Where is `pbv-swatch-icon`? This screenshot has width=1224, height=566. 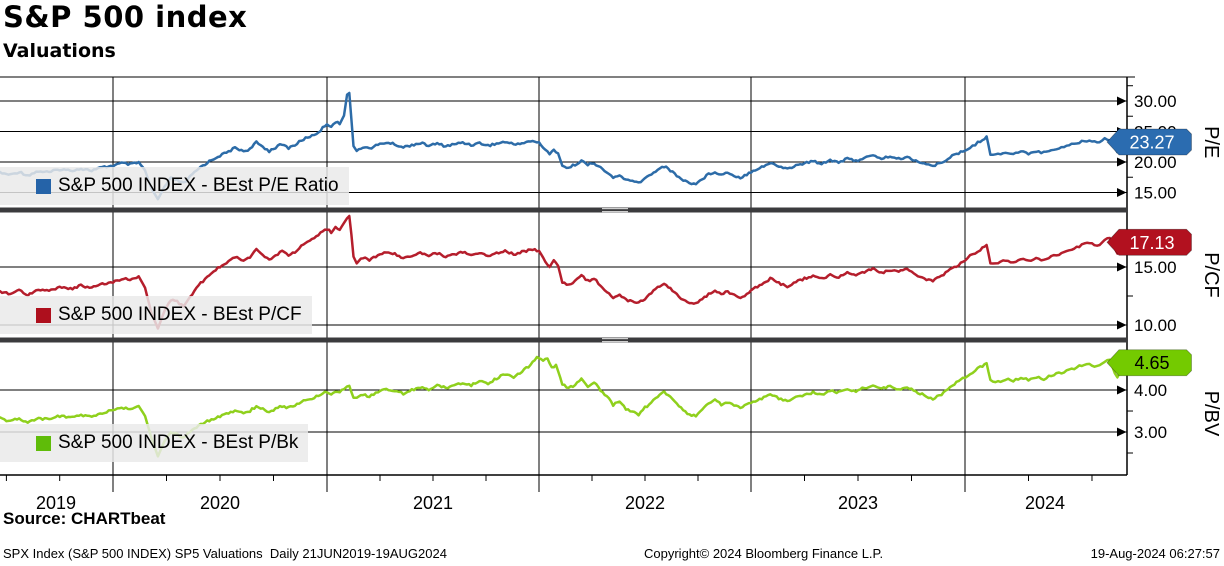
pbv-swatch-icon is located at coordinates (43, 443).